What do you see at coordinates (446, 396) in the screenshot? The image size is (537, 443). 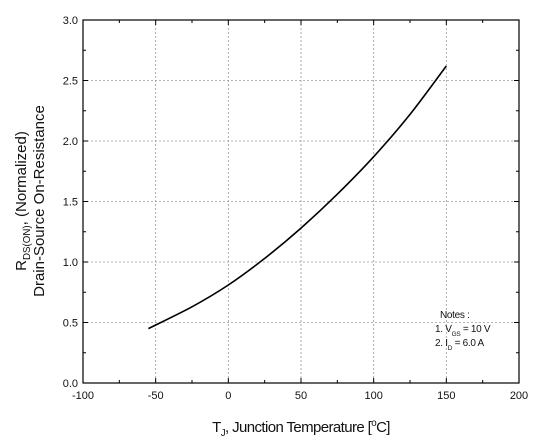 I see `x-tick-label: 150` at bounding box center [446, 396].